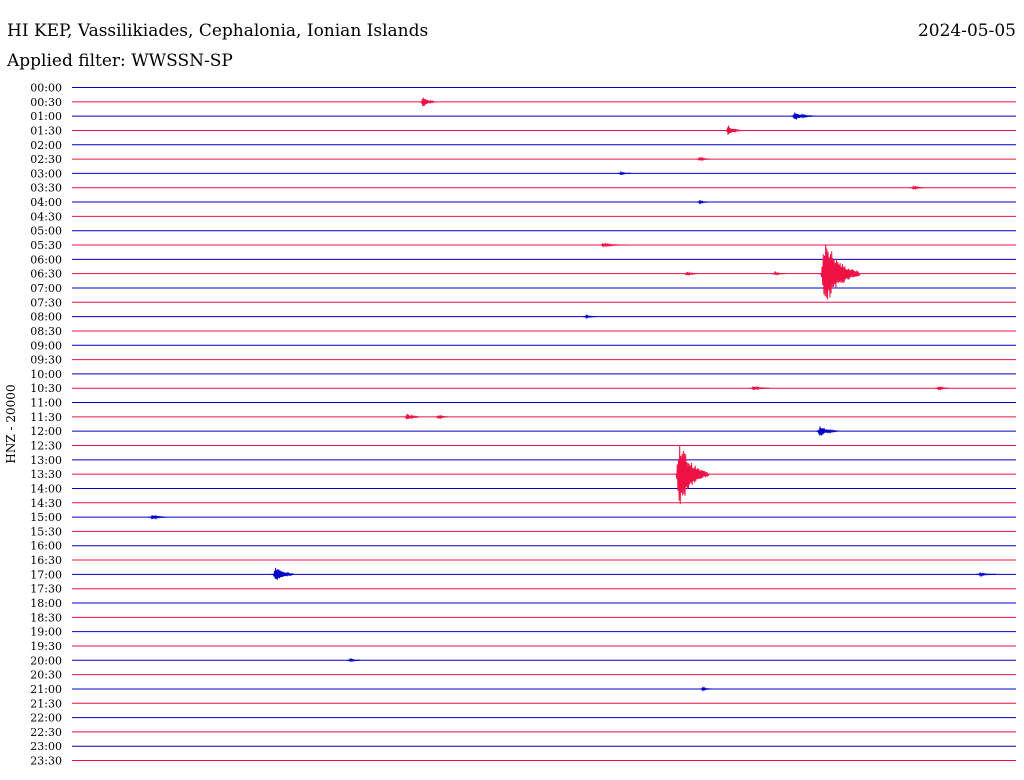  I want to click on row-time-label: 17:00, so click(46, 574).